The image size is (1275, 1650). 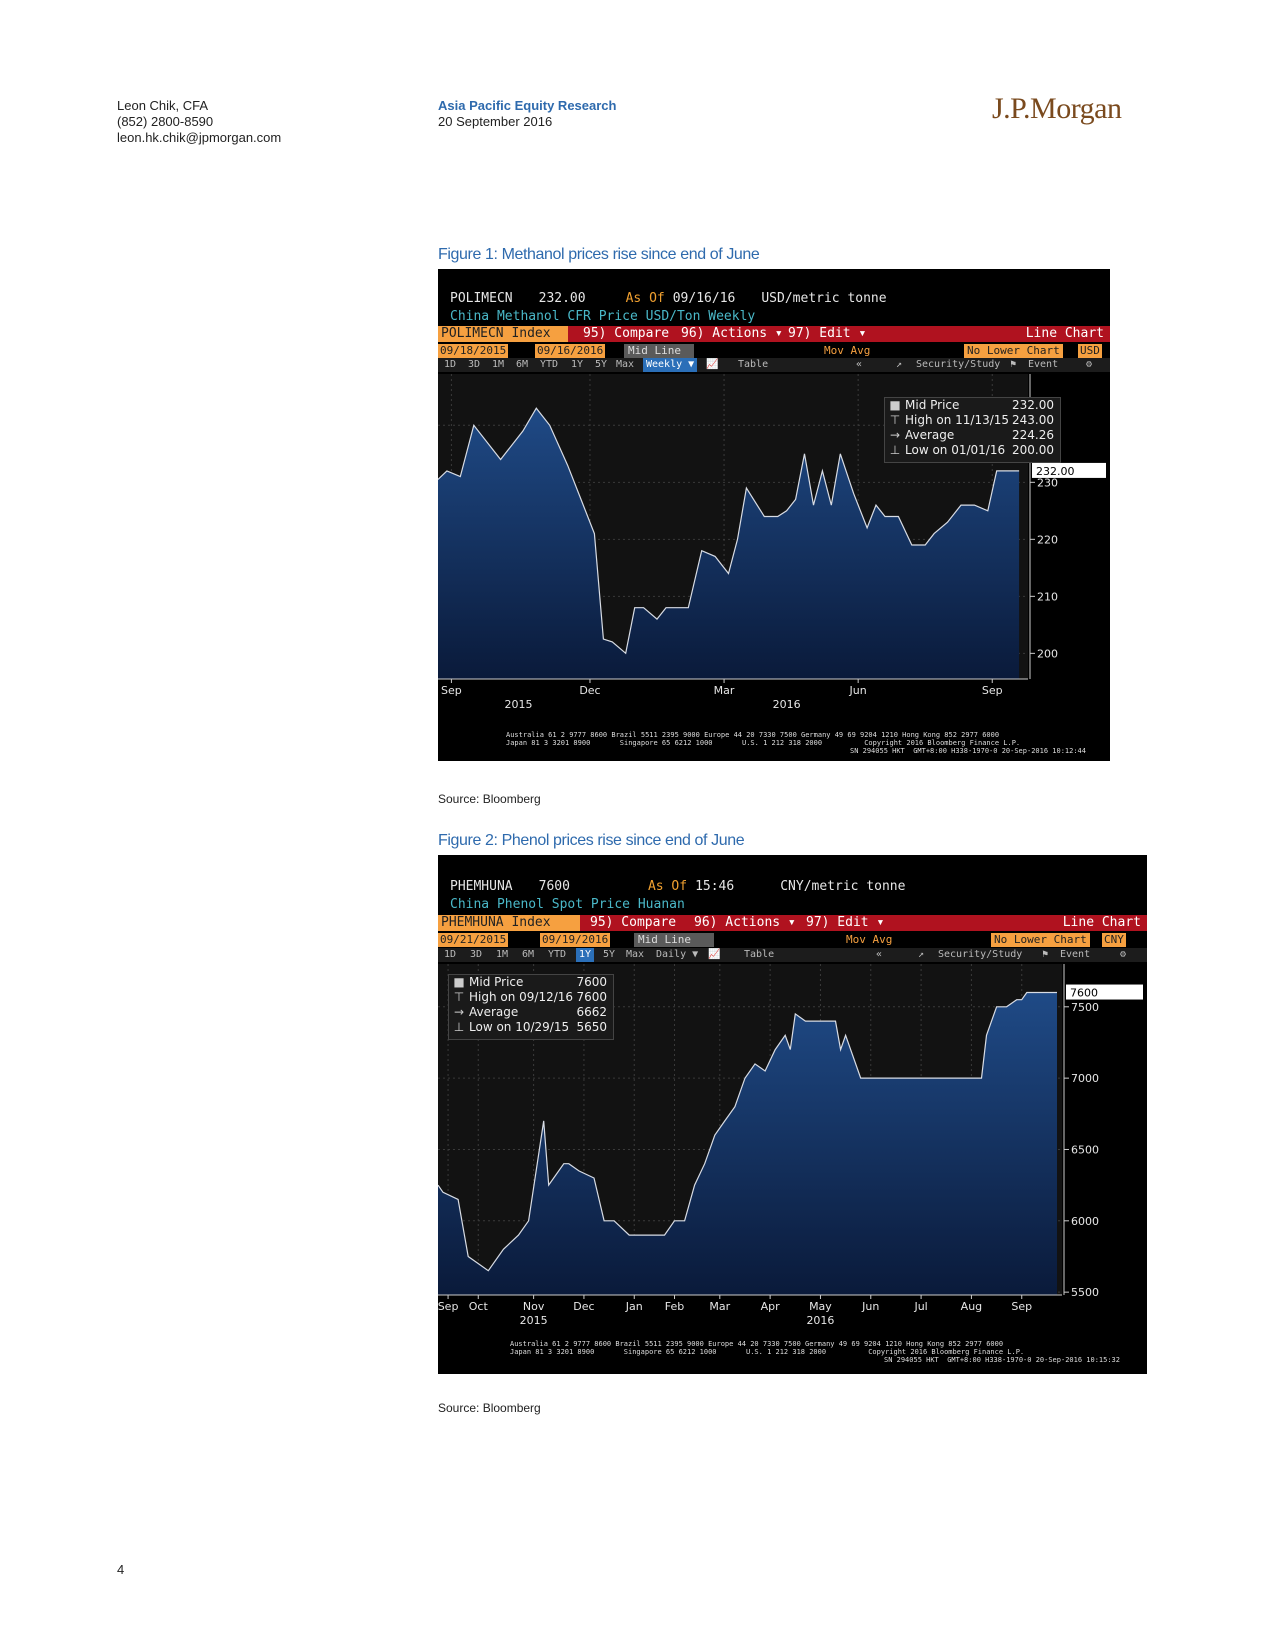 What do you see at coordinates (473, 351) in the screenshot?
I see `date-from-field: 09/18/2015` at bounding box center [473, 351].